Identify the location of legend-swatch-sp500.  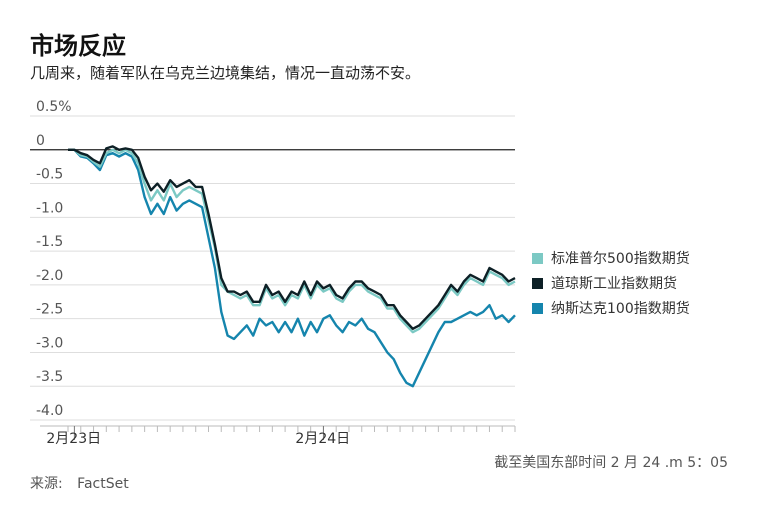
(537, 258).